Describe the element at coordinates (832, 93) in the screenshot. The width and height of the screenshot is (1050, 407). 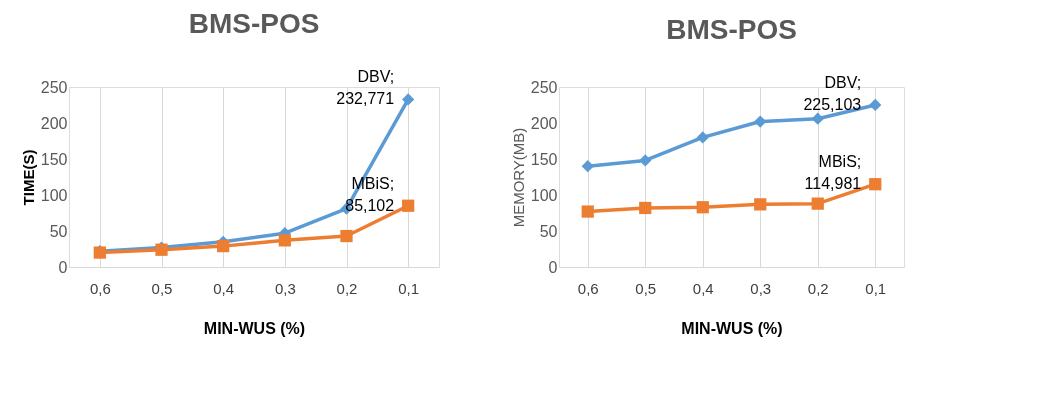
I see `annotation: DBV; 225,103` at that location.